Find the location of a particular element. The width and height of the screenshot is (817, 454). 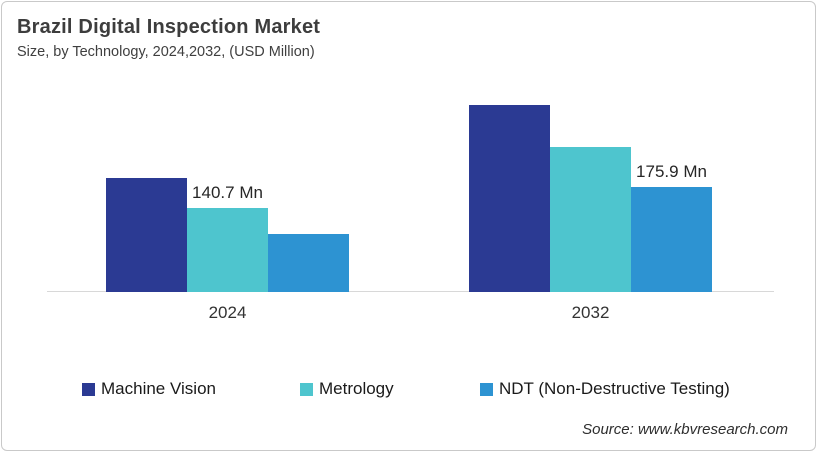

legend-swatch-metrology is located at coordinates (306, 389).